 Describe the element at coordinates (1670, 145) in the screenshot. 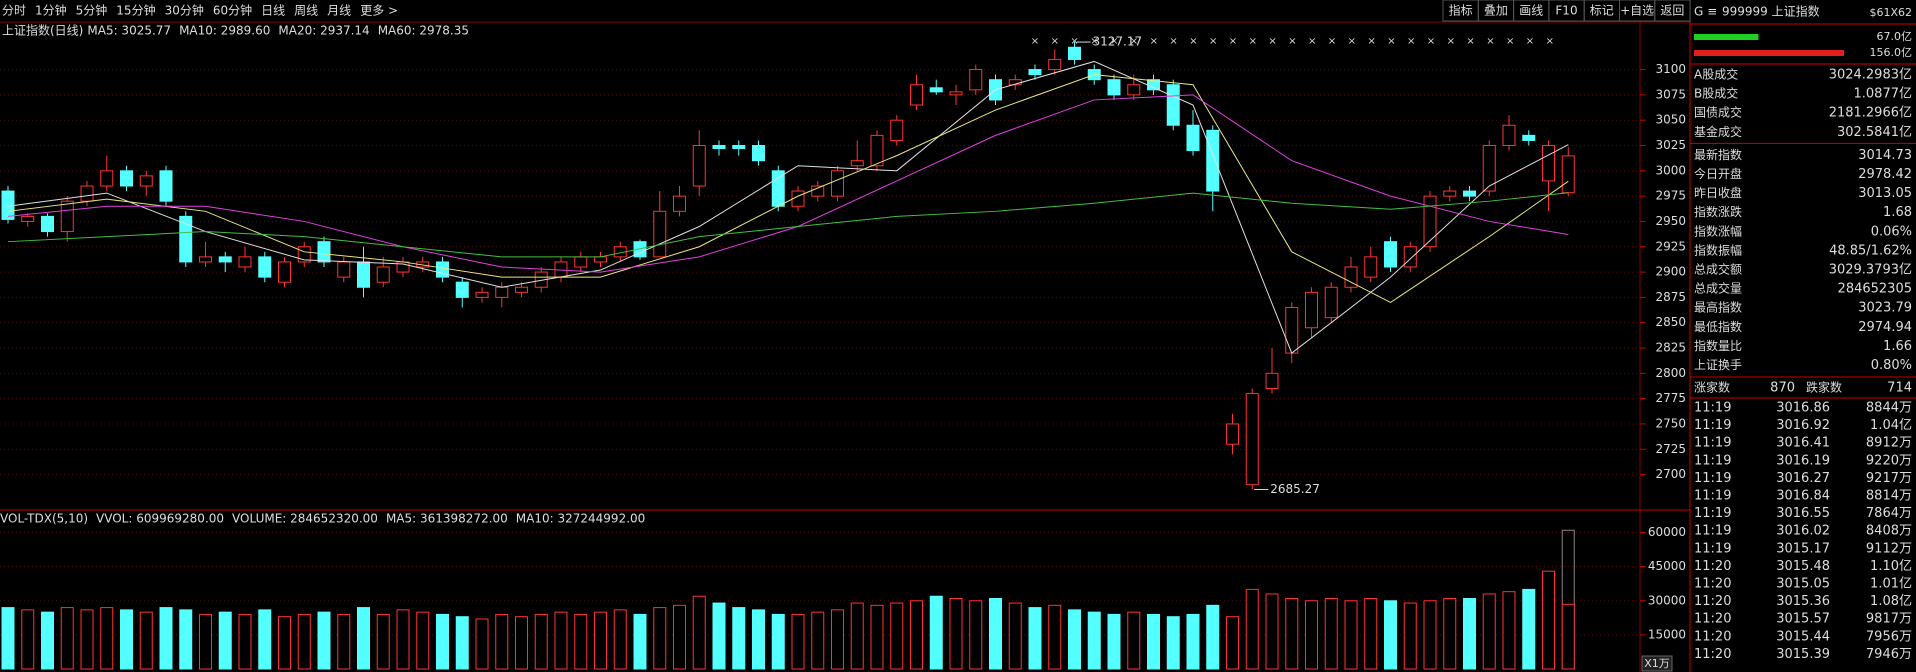

I see `y-tick-label: 3025` at that location.